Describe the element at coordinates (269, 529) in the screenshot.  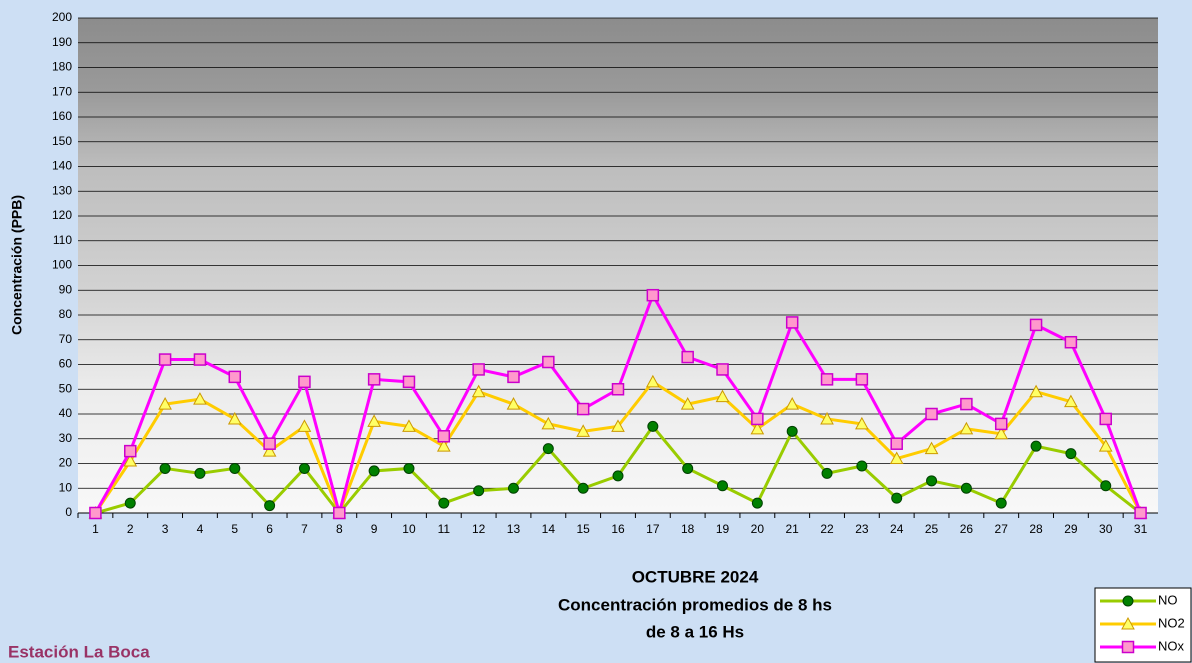
I see `x-tick-label: 6` at that location.